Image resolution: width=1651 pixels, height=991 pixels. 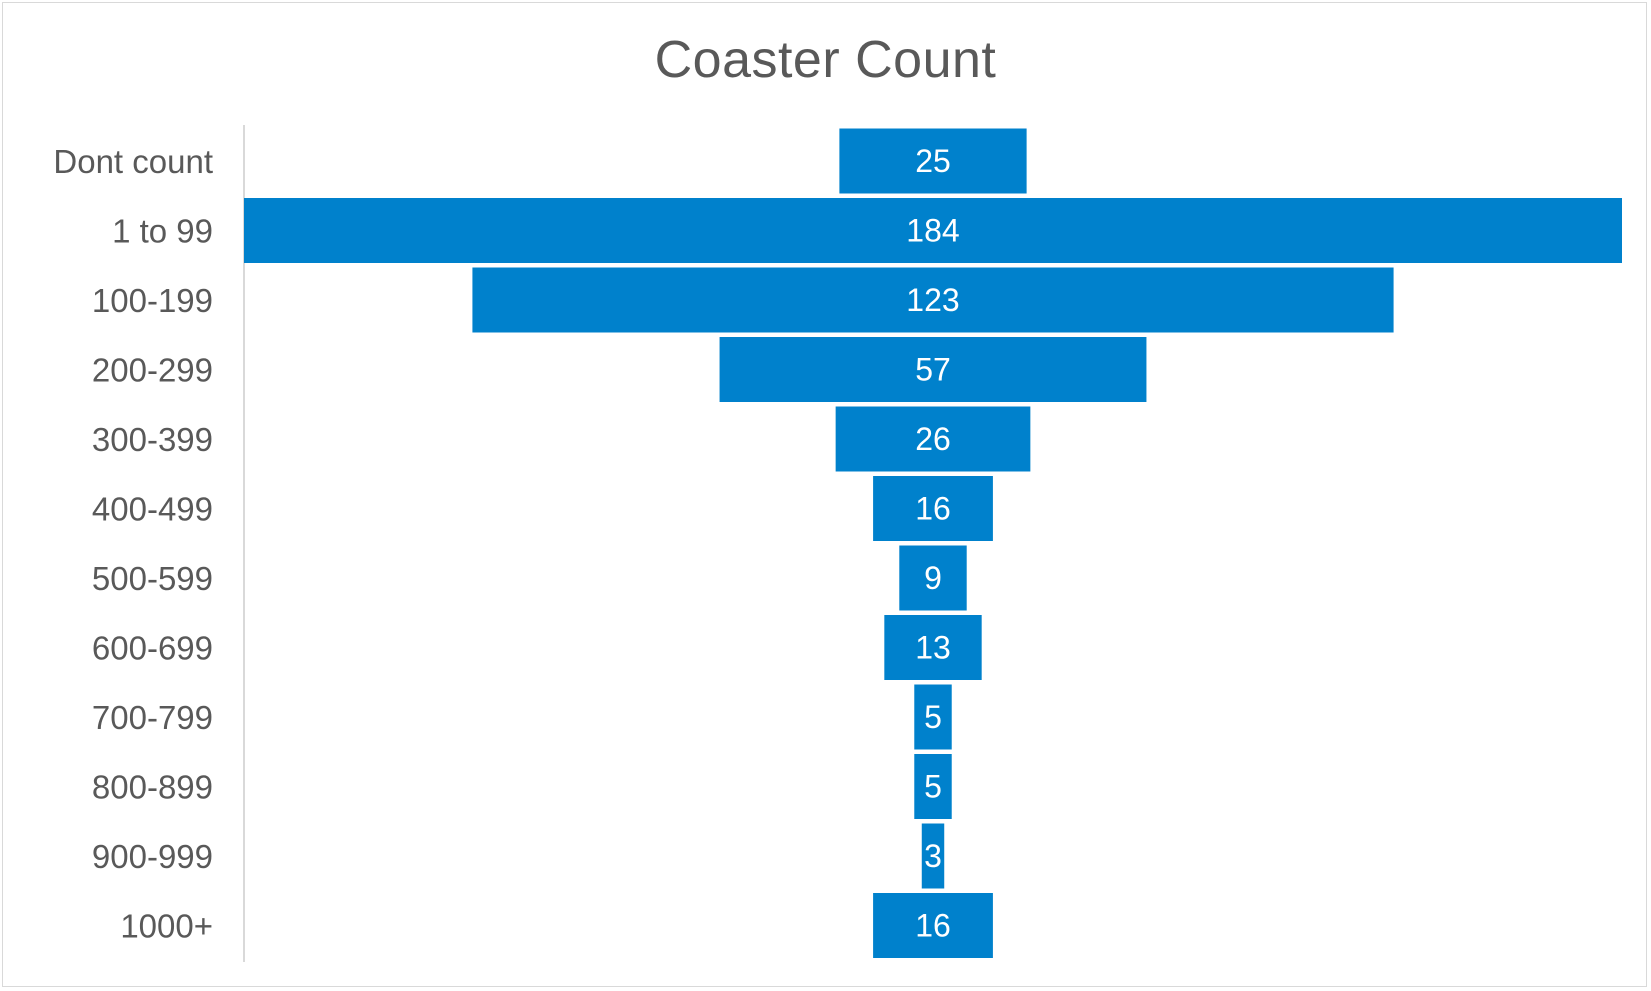 What do you see at coordinates (825, 60) in the screenshot?
I see `chart-title: Coaster Count` at bounding box center [825, 60].